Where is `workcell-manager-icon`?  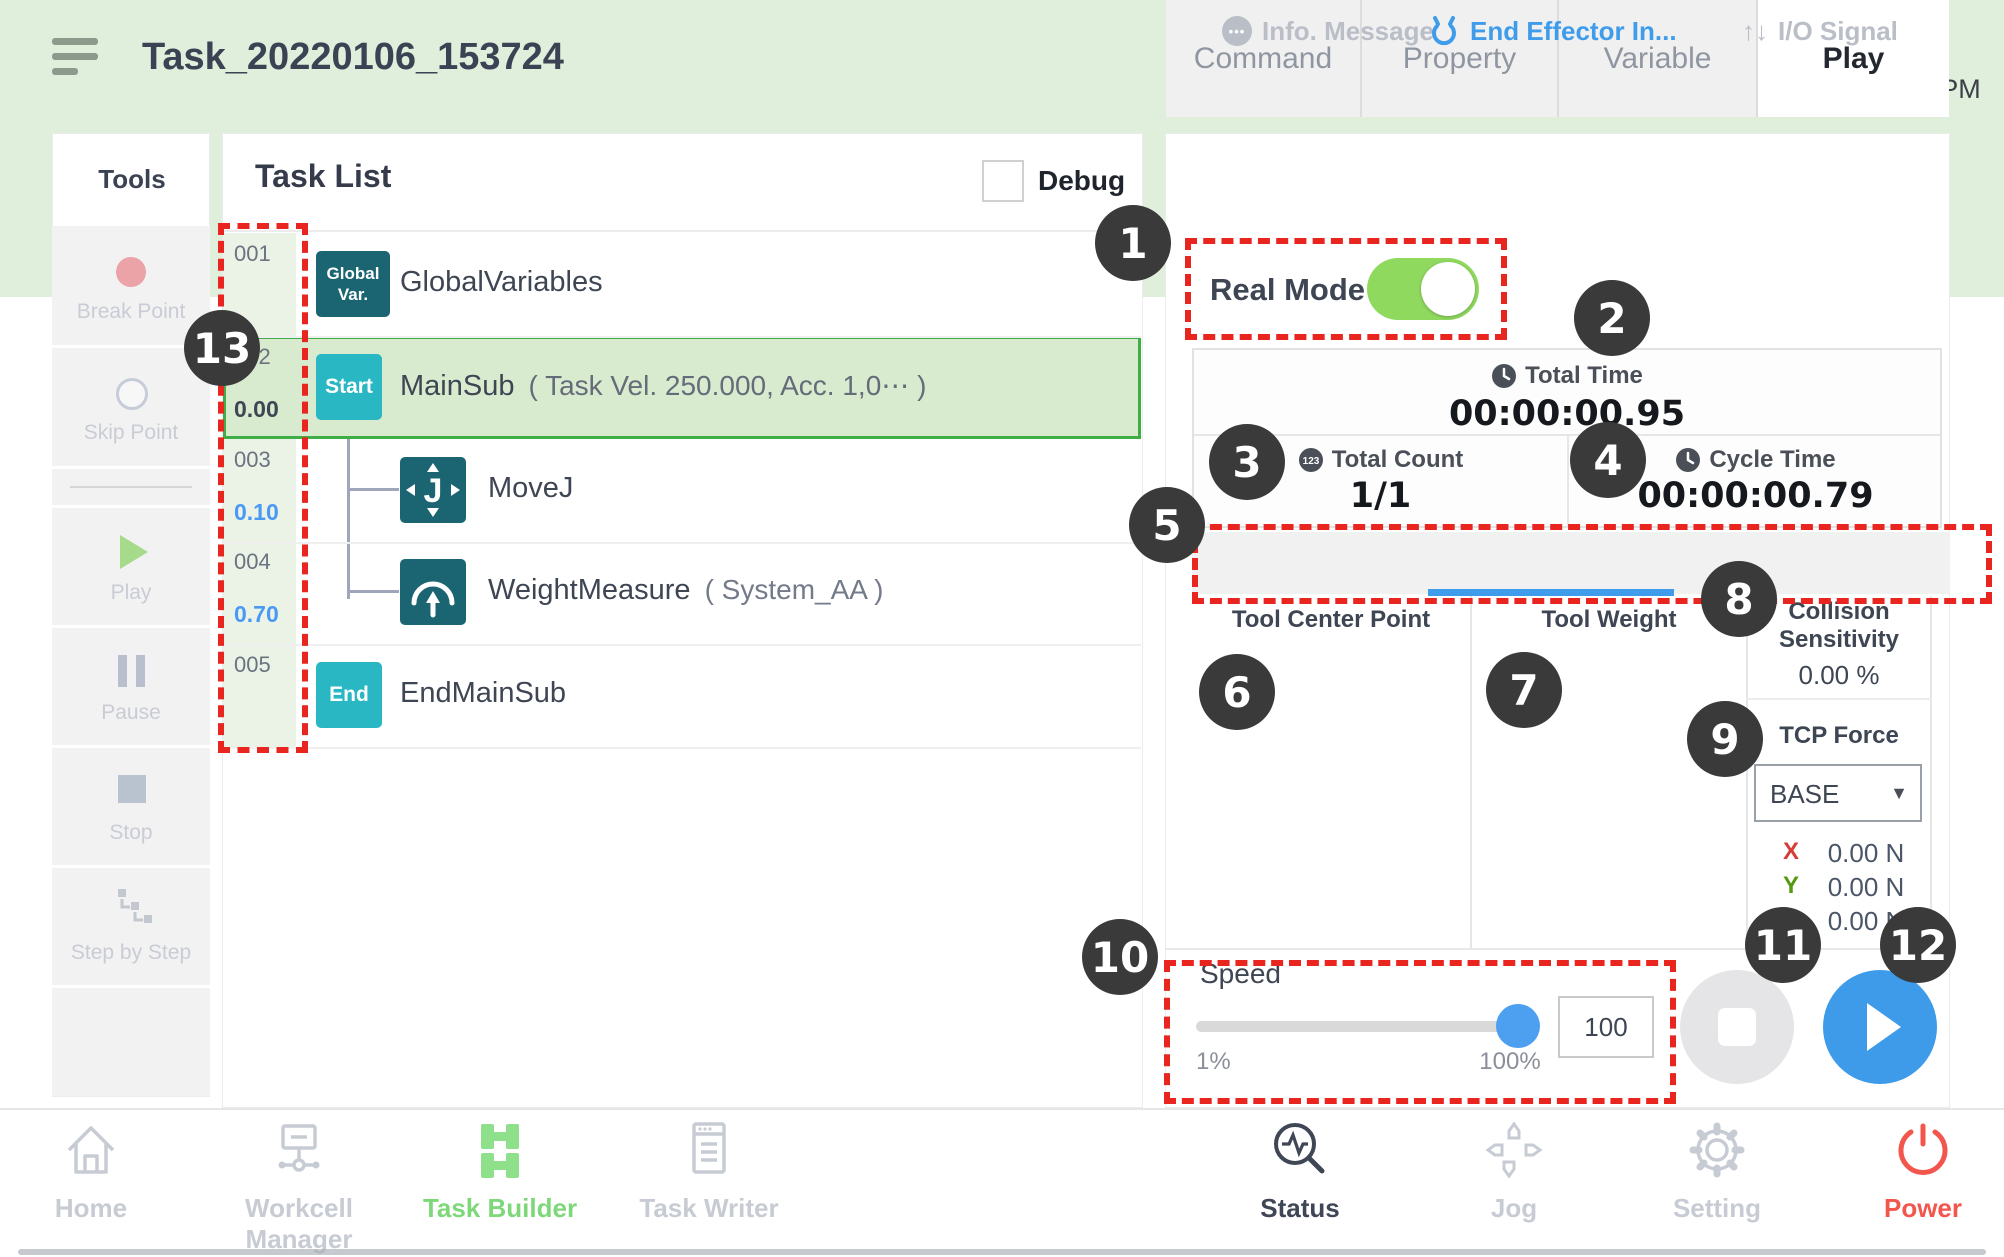 workcell-manager-icon is located at coordinates (299, 1148).